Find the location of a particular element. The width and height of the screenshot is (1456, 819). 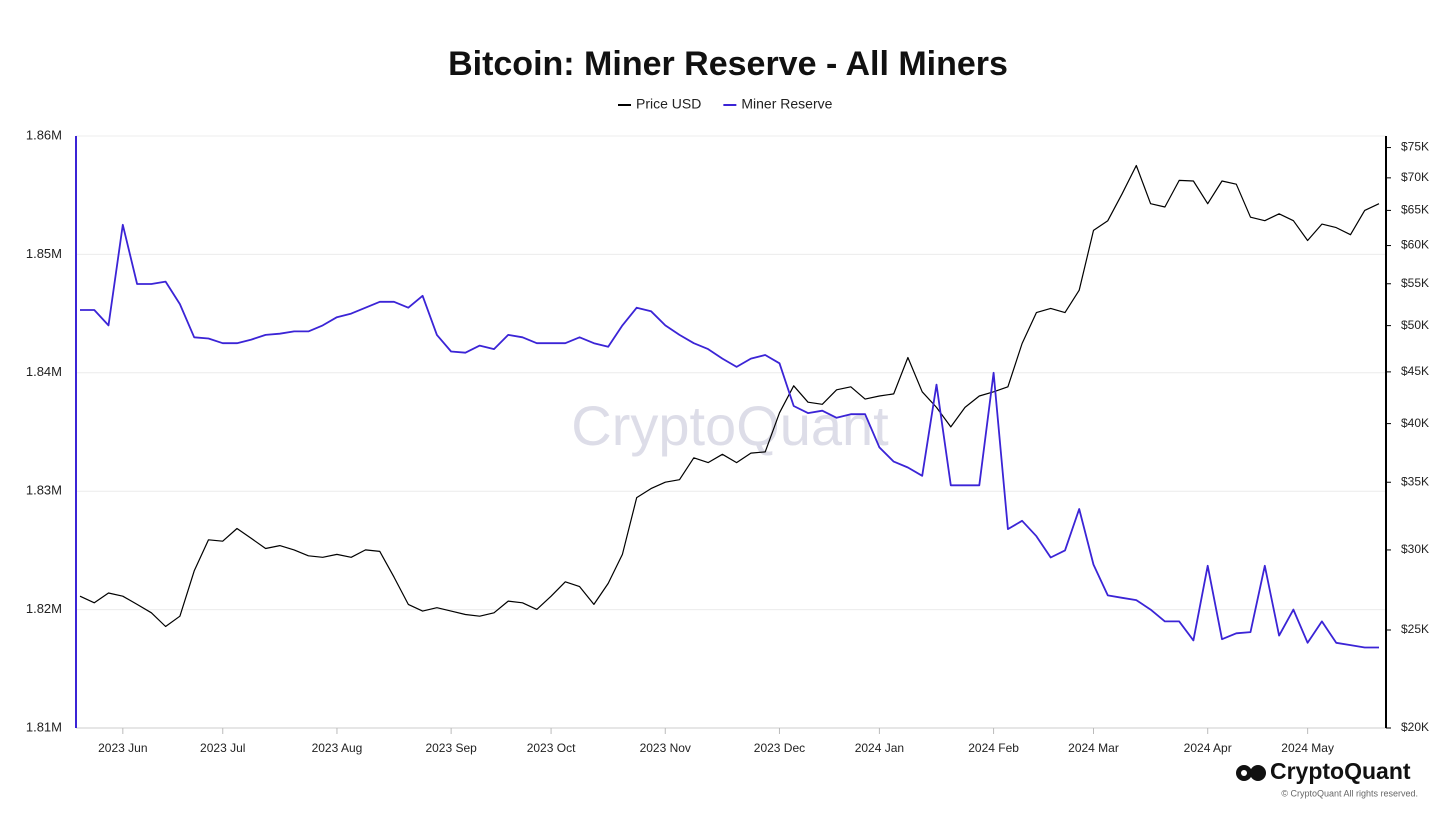

y-tick-label: 1.83M is located at coordinates (44, 490).